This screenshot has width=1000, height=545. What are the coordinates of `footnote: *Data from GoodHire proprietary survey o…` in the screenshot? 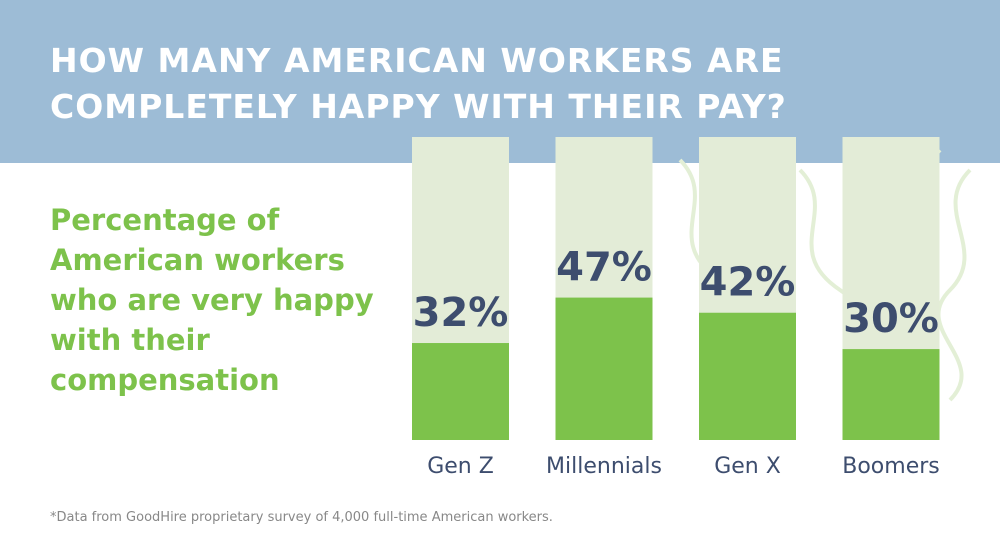 It's located at (301, 517).